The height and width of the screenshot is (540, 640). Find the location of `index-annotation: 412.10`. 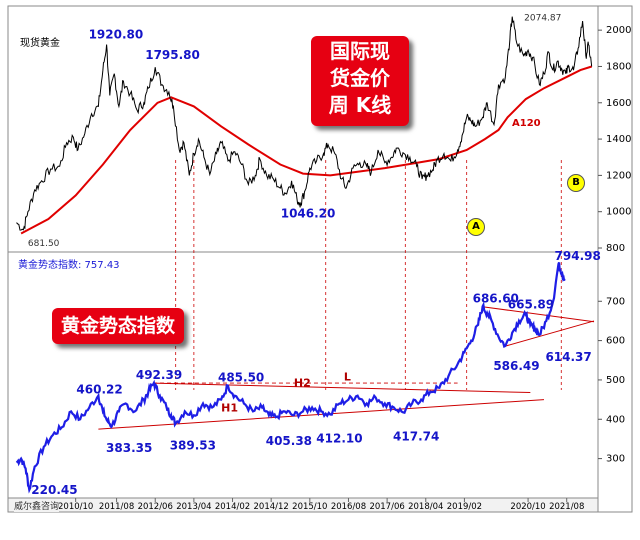

index-annotation: 412.10 is located at coordinates (339, 439).